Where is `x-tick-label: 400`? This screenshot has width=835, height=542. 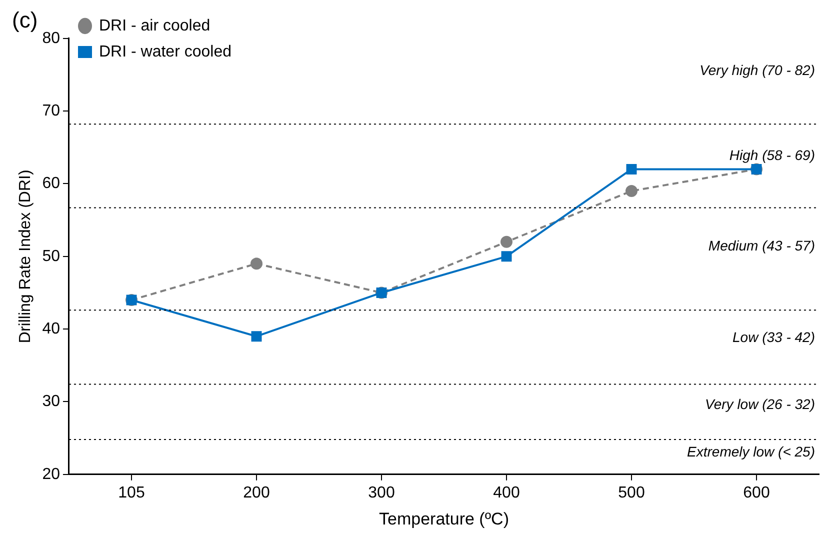
x-tick-label: 400 is located at coordinates (506, 493).